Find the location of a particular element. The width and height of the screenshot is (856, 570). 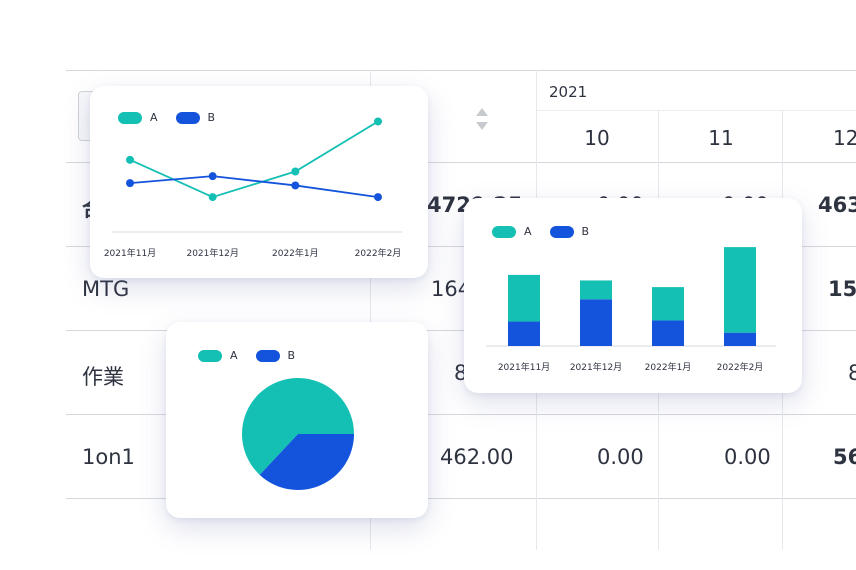

table-header-divider is located at coordinates (696, 110).